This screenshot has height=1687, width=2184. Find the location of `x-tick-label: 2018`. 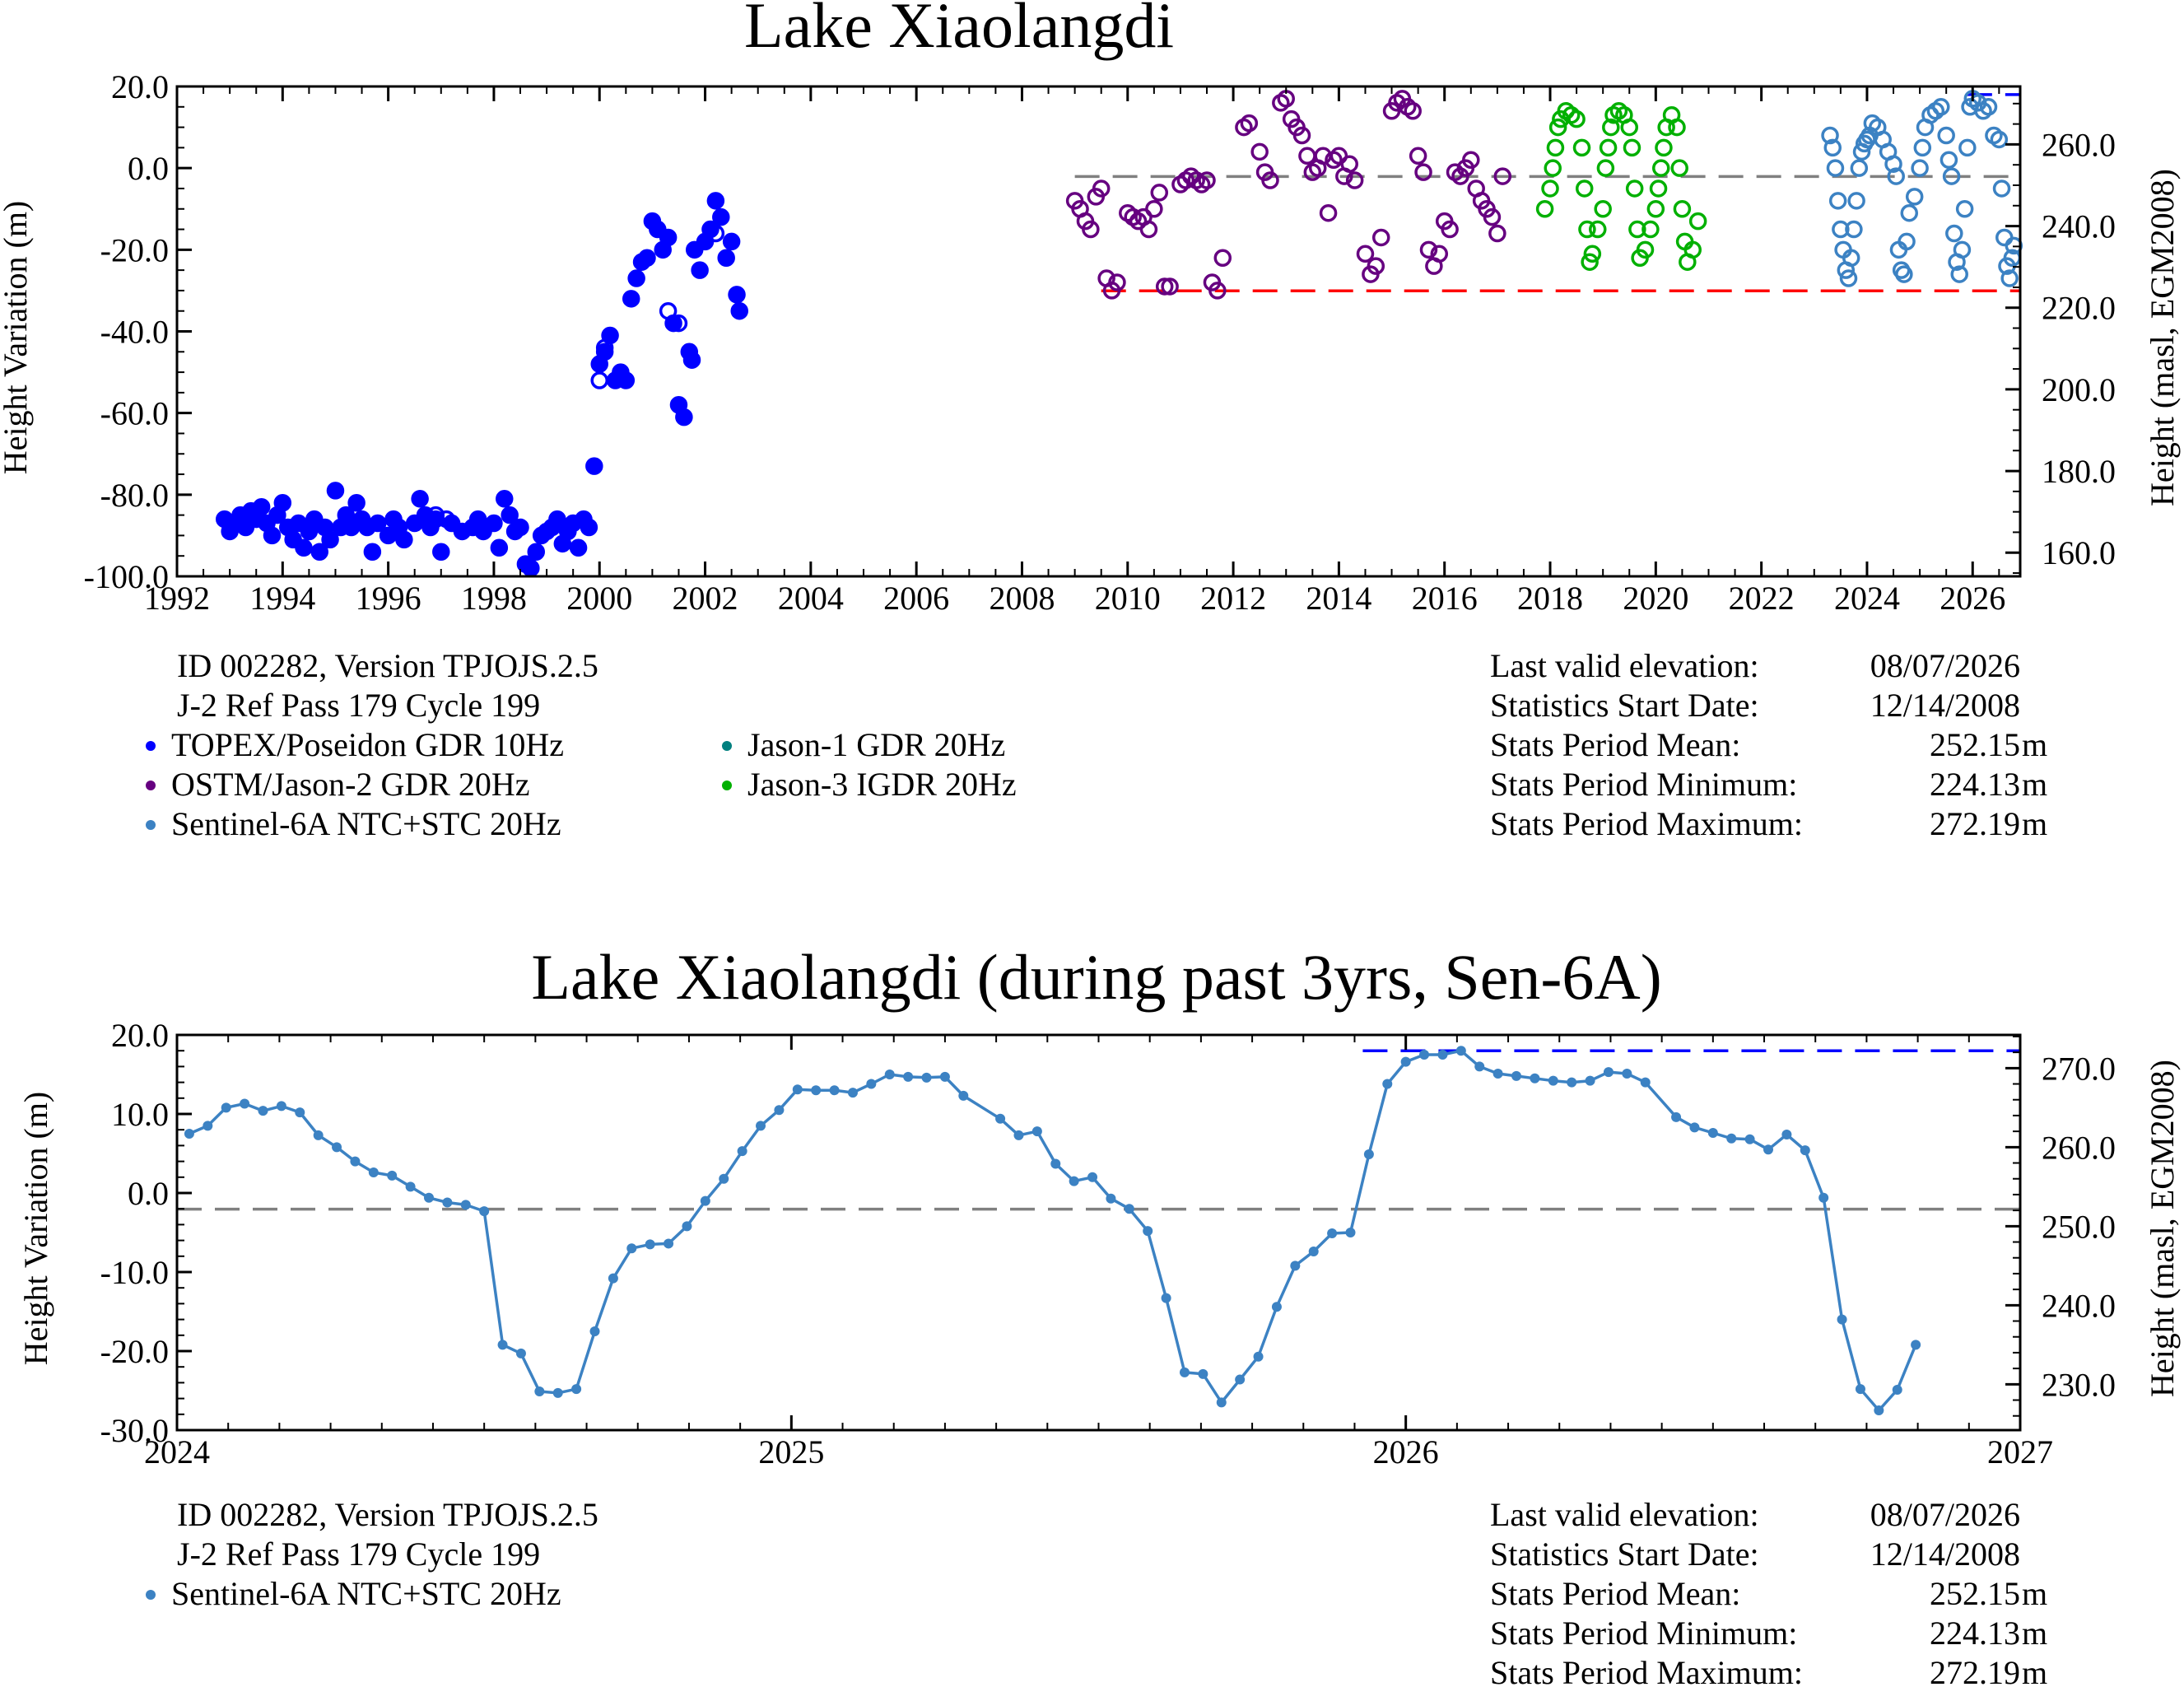

x-tick-label: 2018 is located at coordinates (1550, 598).